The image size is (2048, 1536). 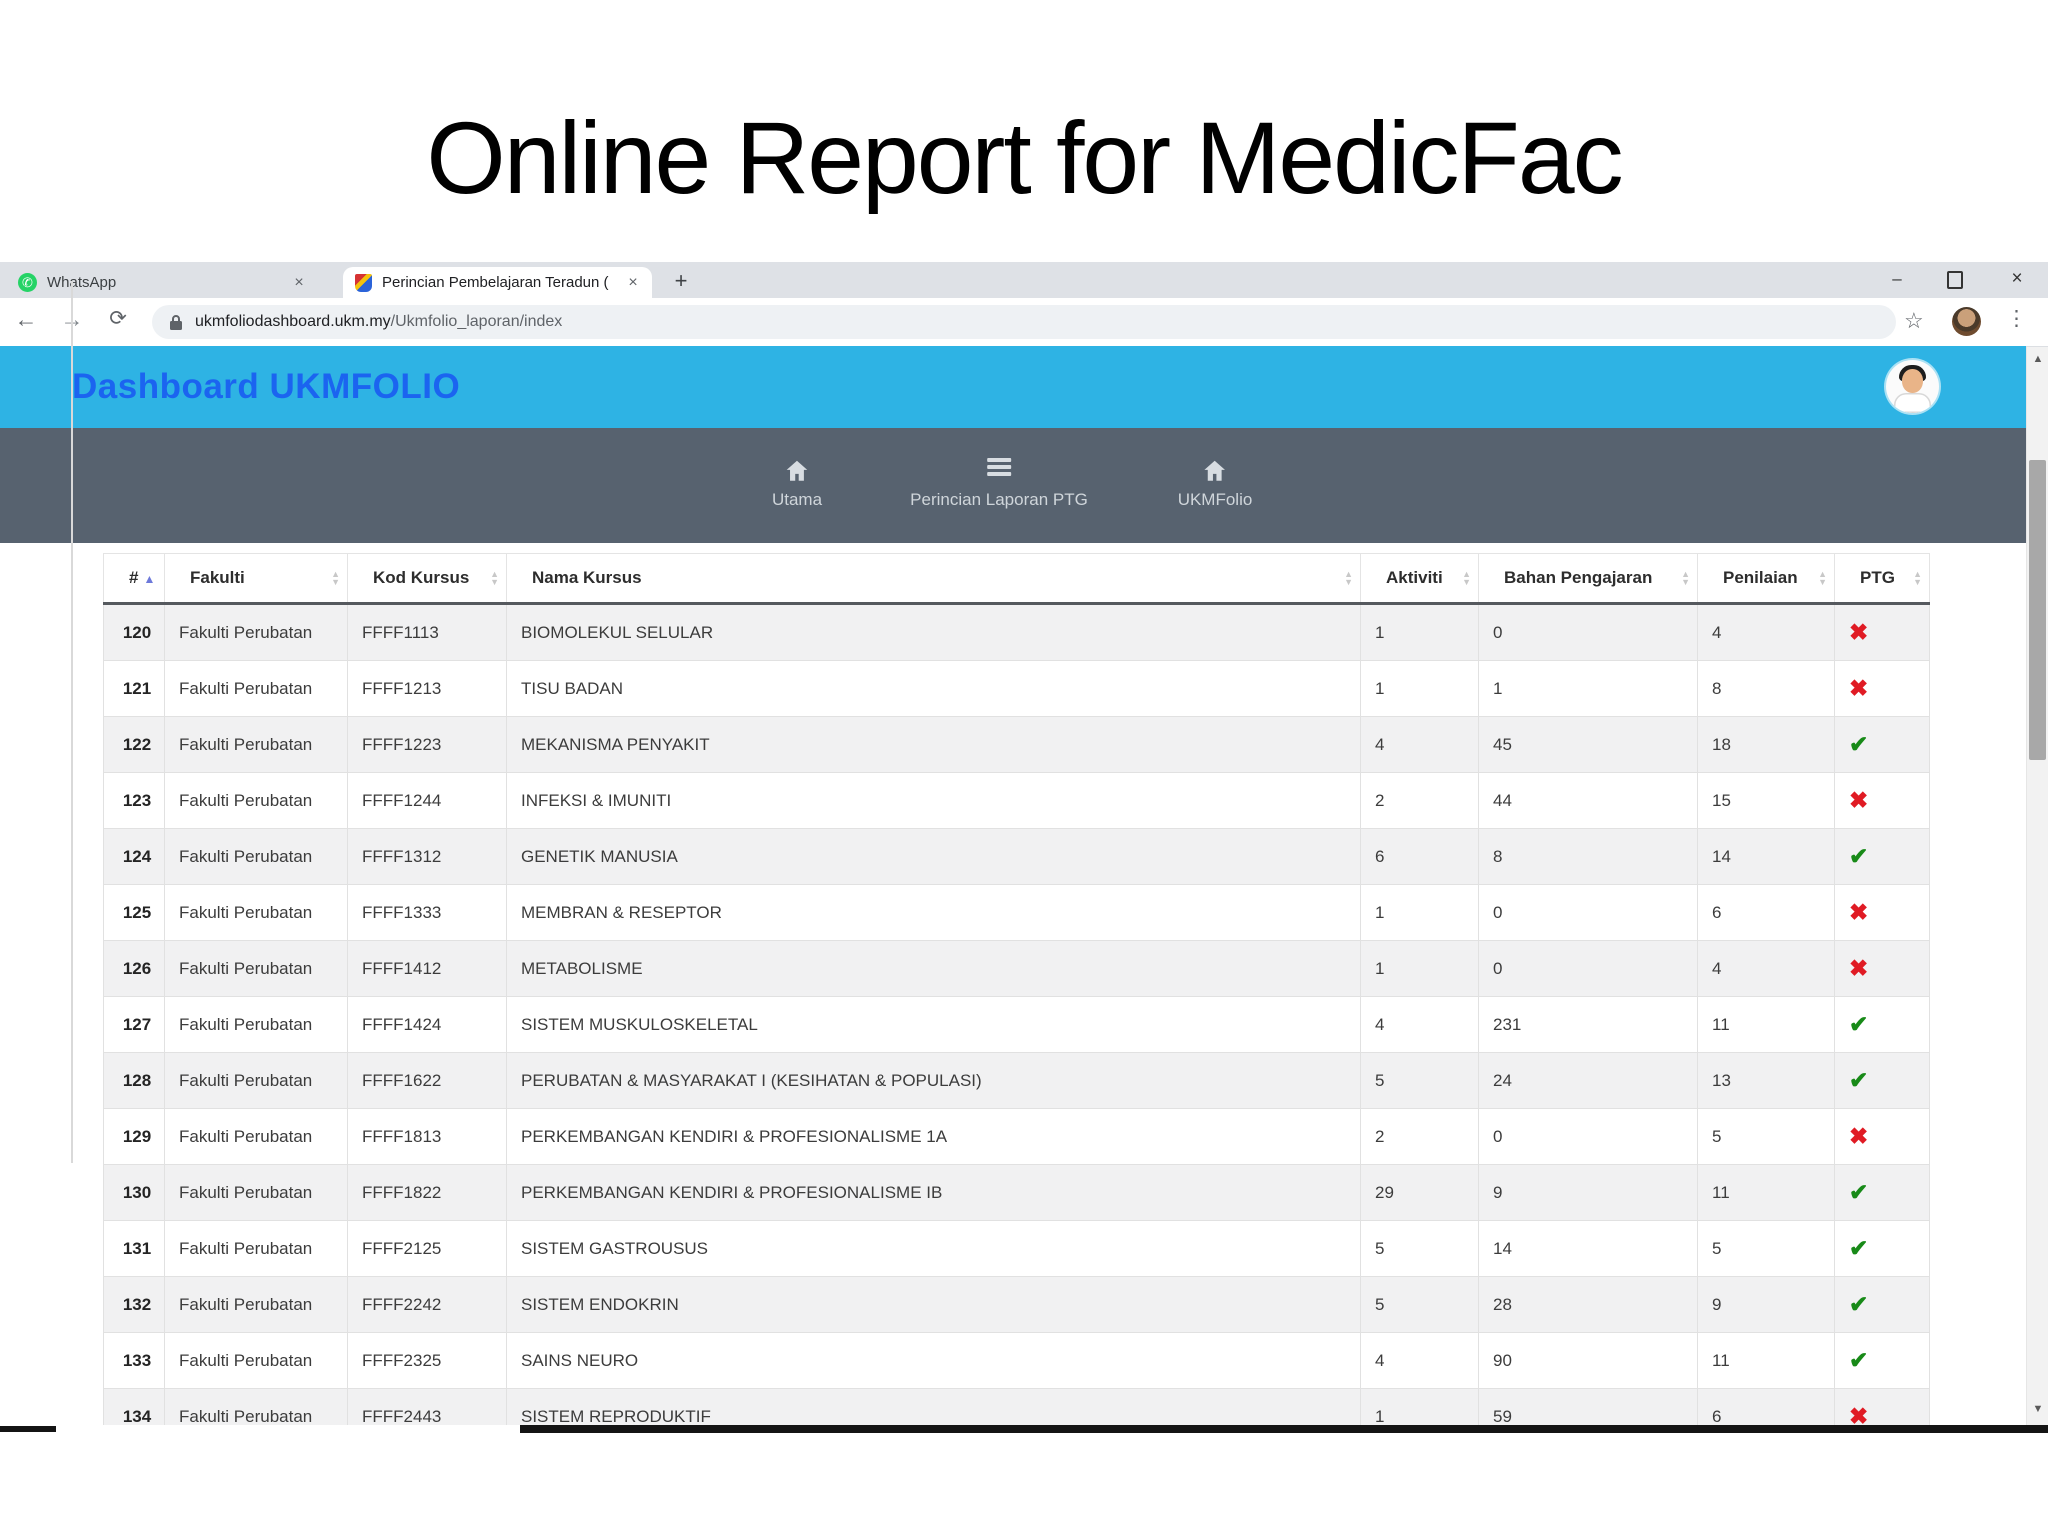 I want to click on cell-kod-kursus: FFFF1223, so click(x=427, y=744).